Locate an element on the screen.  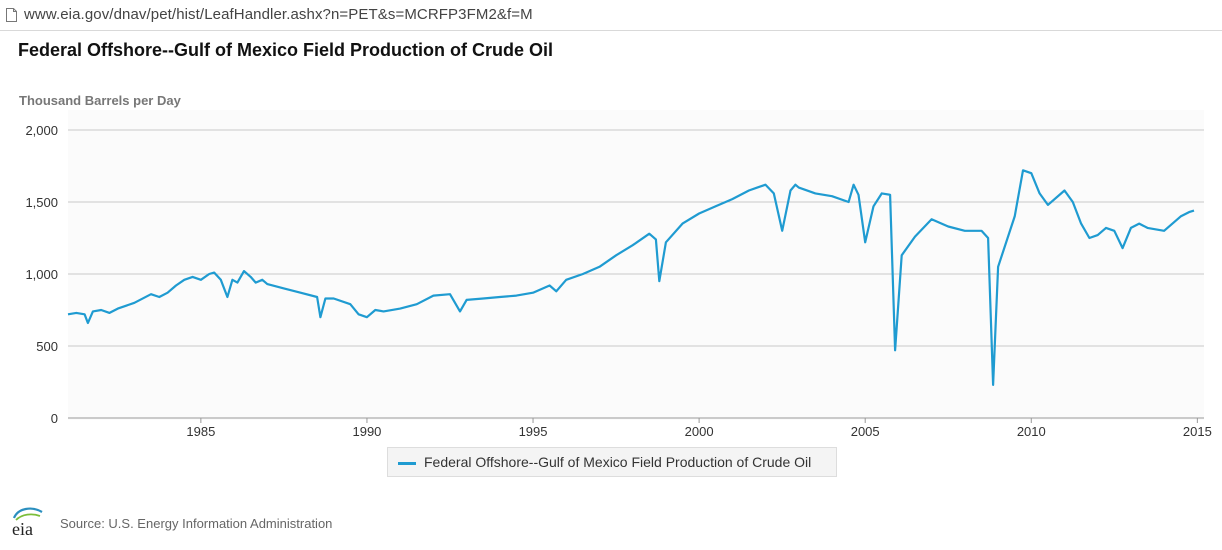
x-tick-label: 2005 is located at coordinates (865, 431).